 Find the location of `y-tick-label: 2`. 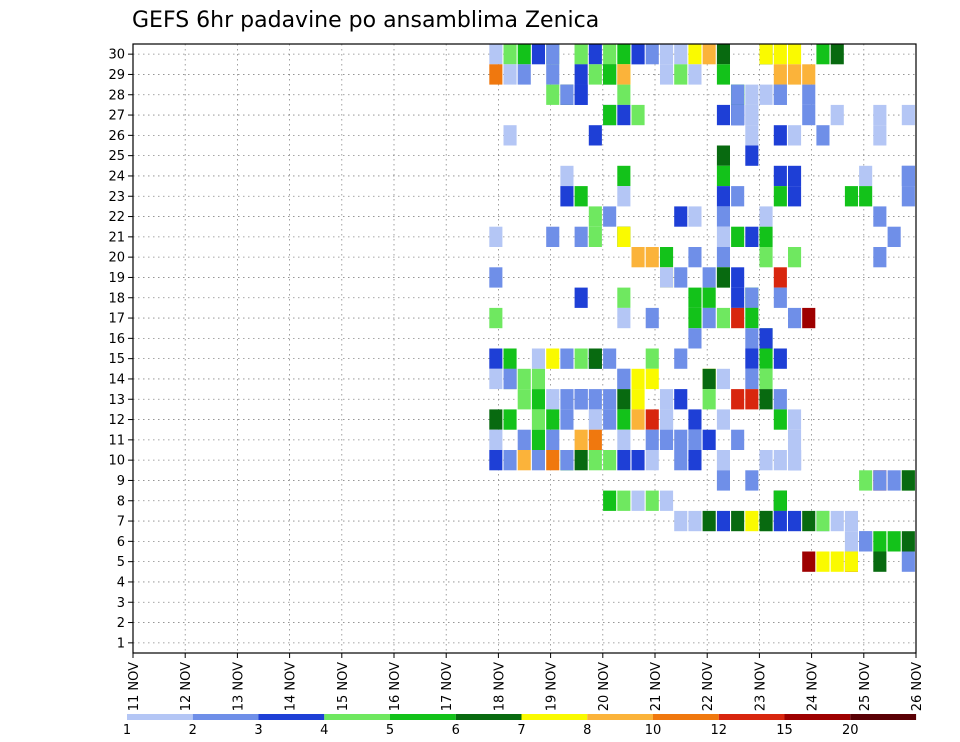

y-tick-label: 2 is located at coordinates (121, 623).